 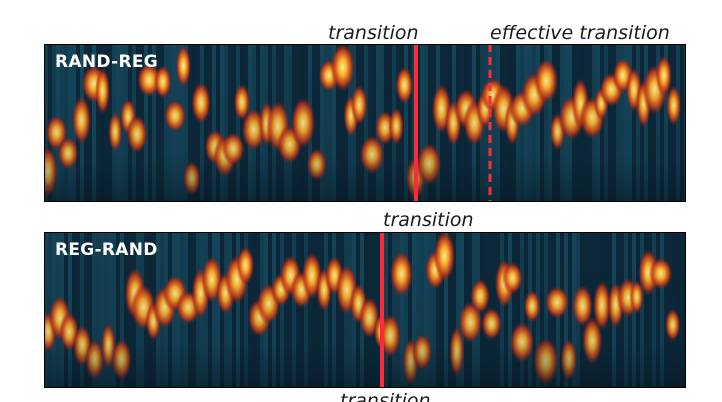 What do you see at coordinates (106, 250) in the screenshot?
I see `panel-label-reg-rand: REG-RAND` at bounding box center [106, 250].